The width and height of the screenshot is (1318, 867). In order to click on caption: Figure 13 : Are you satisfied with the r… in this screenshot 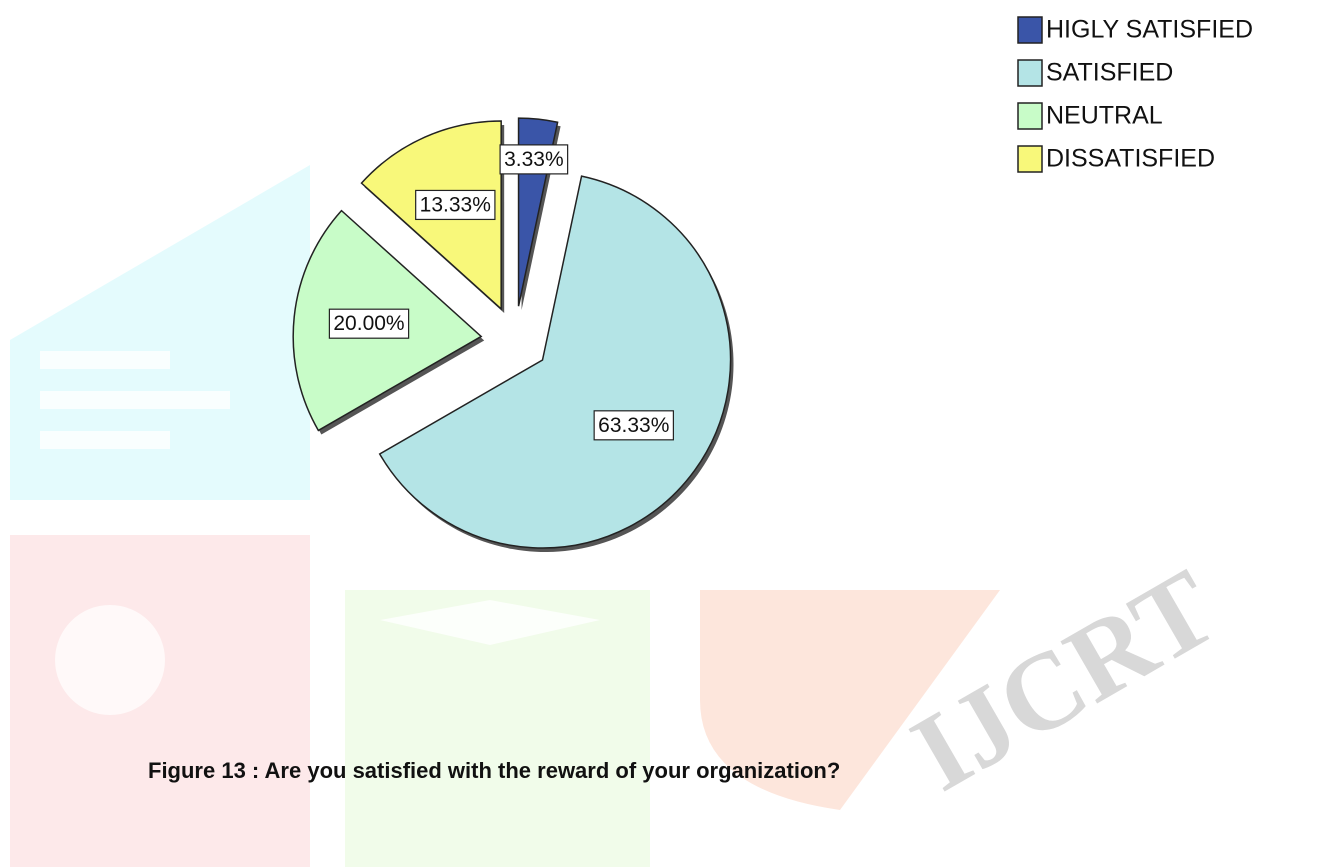, I will do `click(494, 770)`.